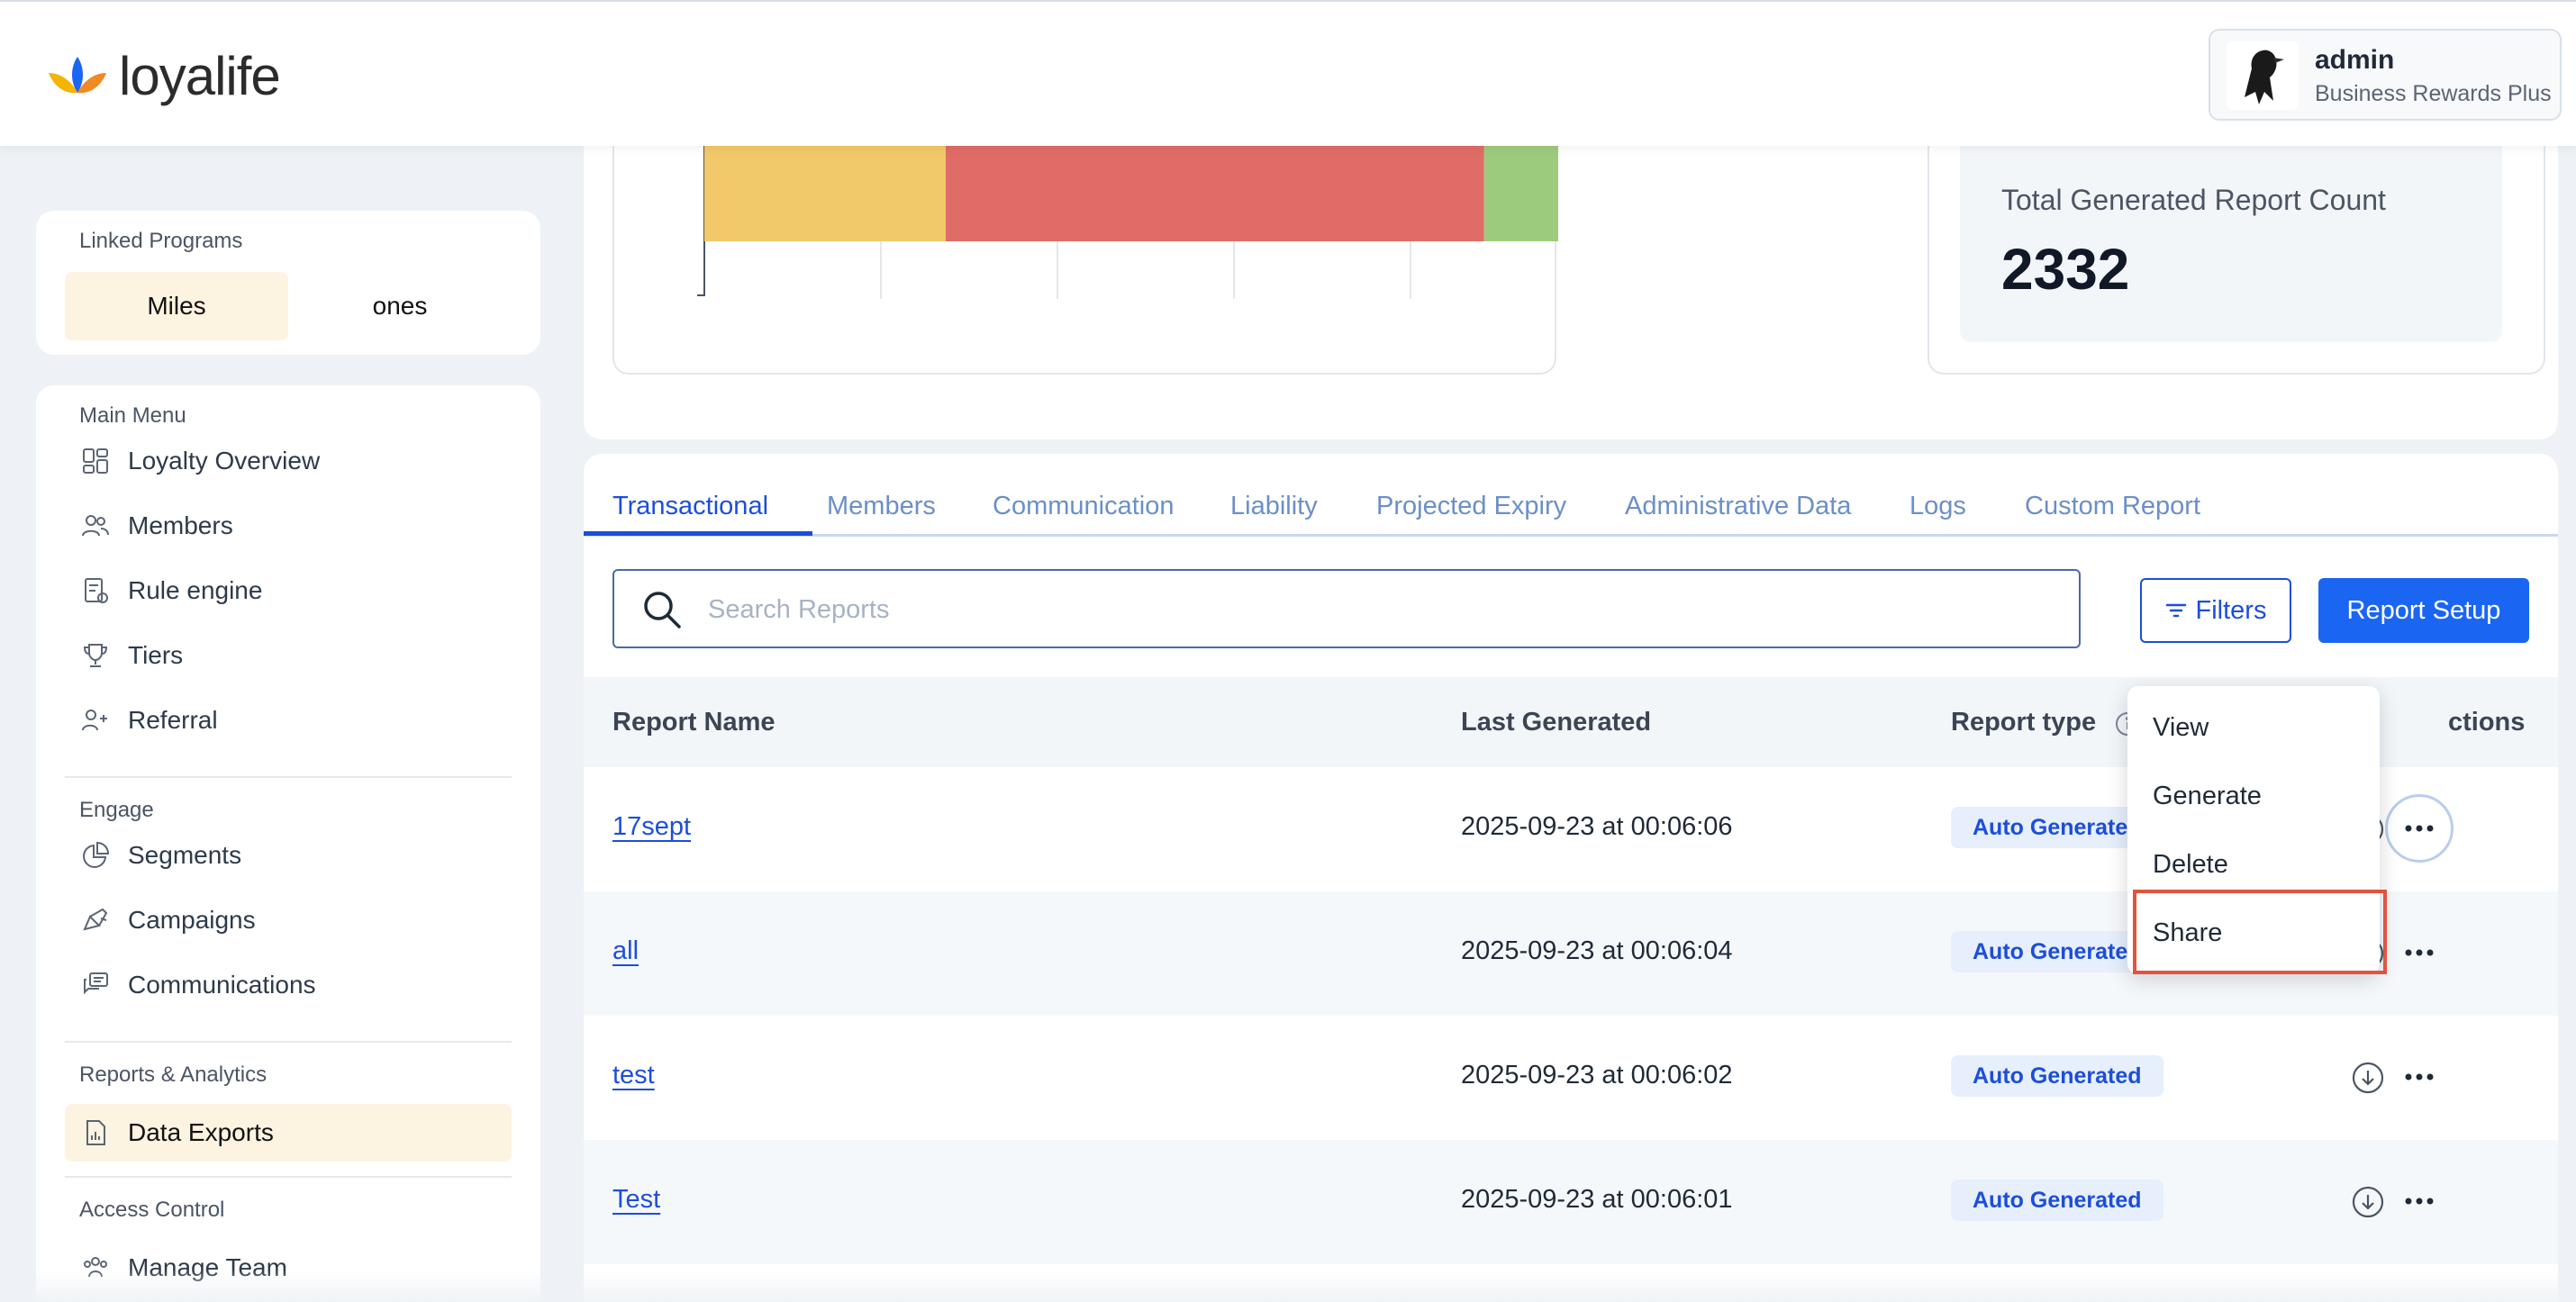 The width and height of the screenshot is (2576, 1302). I want to click on share-highlight-box, so click(2260, 932).